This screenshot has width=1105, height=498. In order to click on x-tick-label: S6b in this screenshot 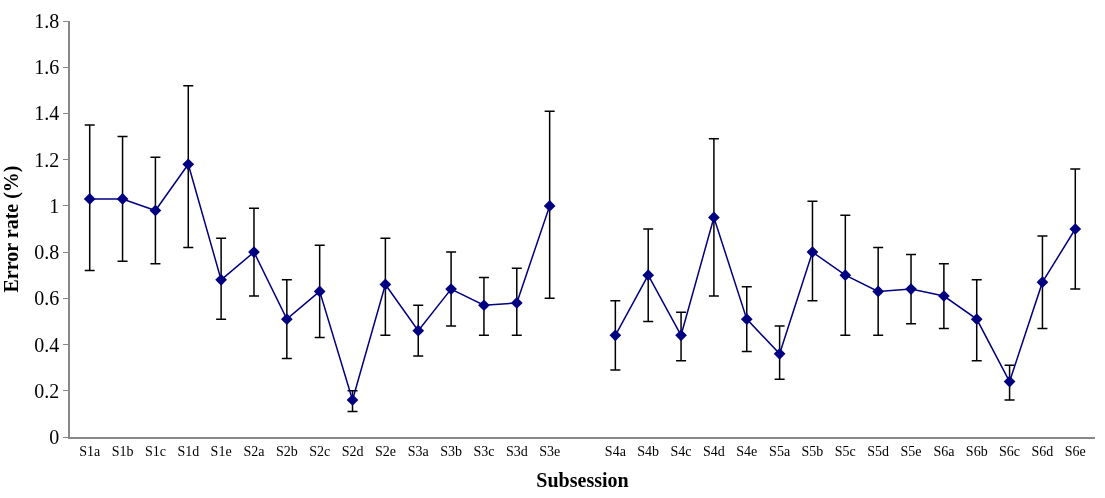, I will do `click(976, 451)`.